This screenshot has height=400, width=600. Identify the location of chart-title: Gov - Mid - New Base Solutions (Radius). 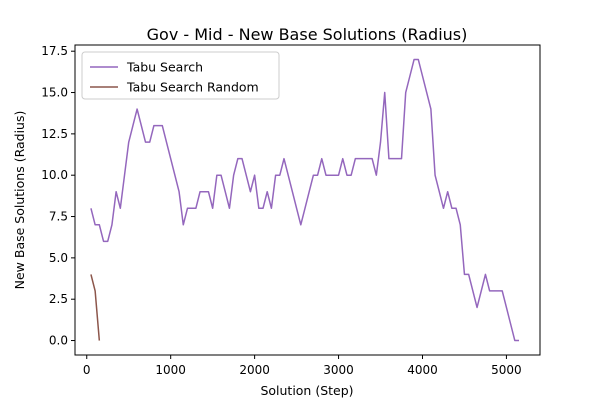
(307, 34).